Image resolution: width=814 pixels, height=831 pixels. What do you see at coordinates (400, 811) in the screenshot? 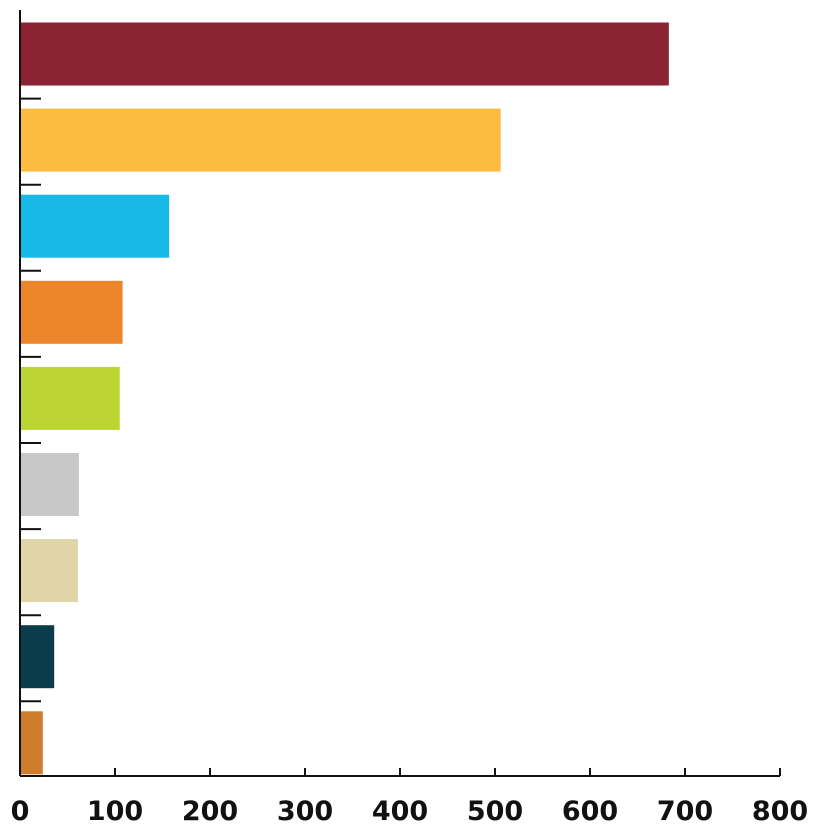
I see `x-tick-label: 400` at bounding box center [400, 811].